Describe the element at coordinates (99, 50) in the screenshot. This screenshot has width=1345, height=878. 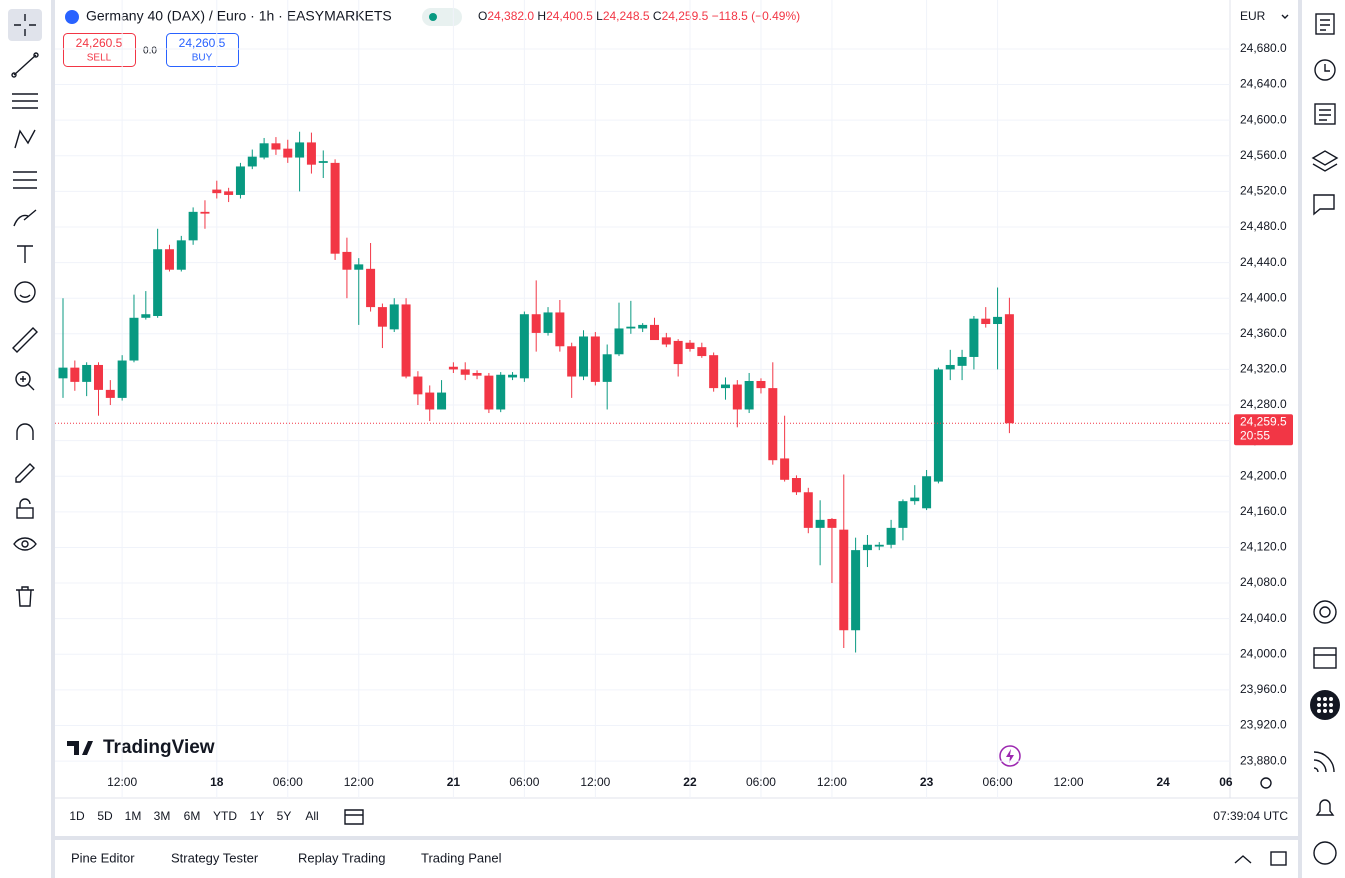
I see `sell-button` at that location.